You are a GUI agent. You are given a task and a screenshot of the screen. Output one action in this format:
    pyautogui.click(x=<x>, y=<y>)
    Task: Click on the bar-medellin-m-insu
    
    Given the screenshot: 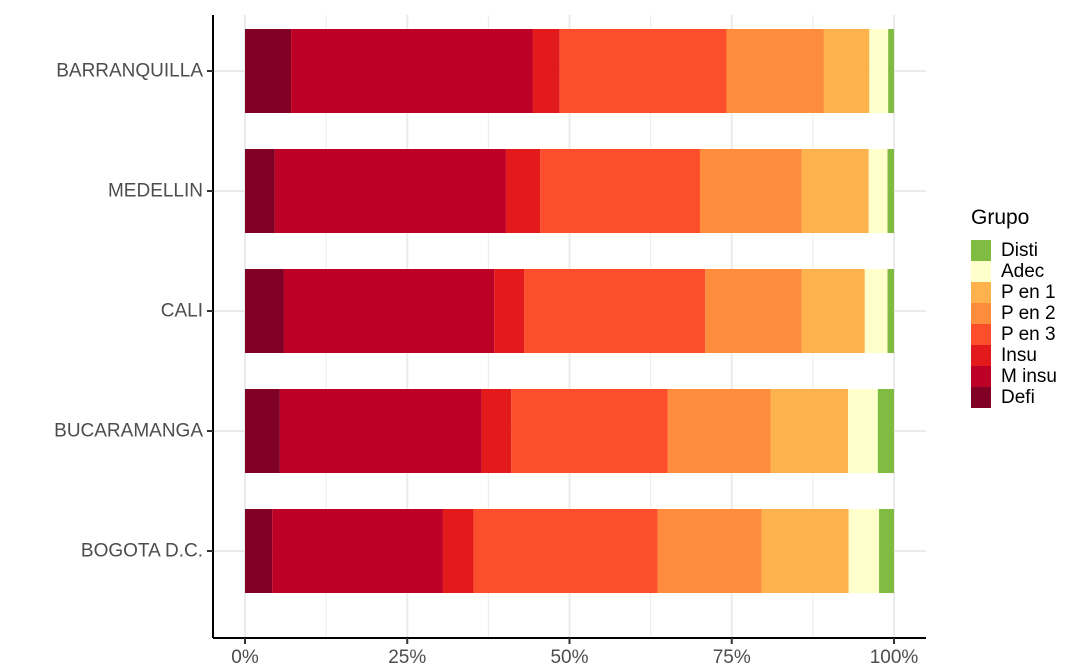 What is the action you would take?
    pyautogui.click(x=390, y=191)
    